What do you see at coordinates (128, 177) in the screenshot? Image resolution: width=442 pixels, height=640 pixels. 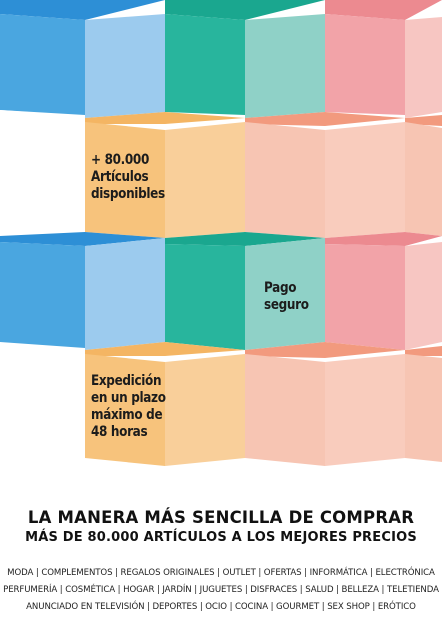 I see `feature-articles-text: + 80.000 Artículos disponibles` at bounding box center [128, 177].